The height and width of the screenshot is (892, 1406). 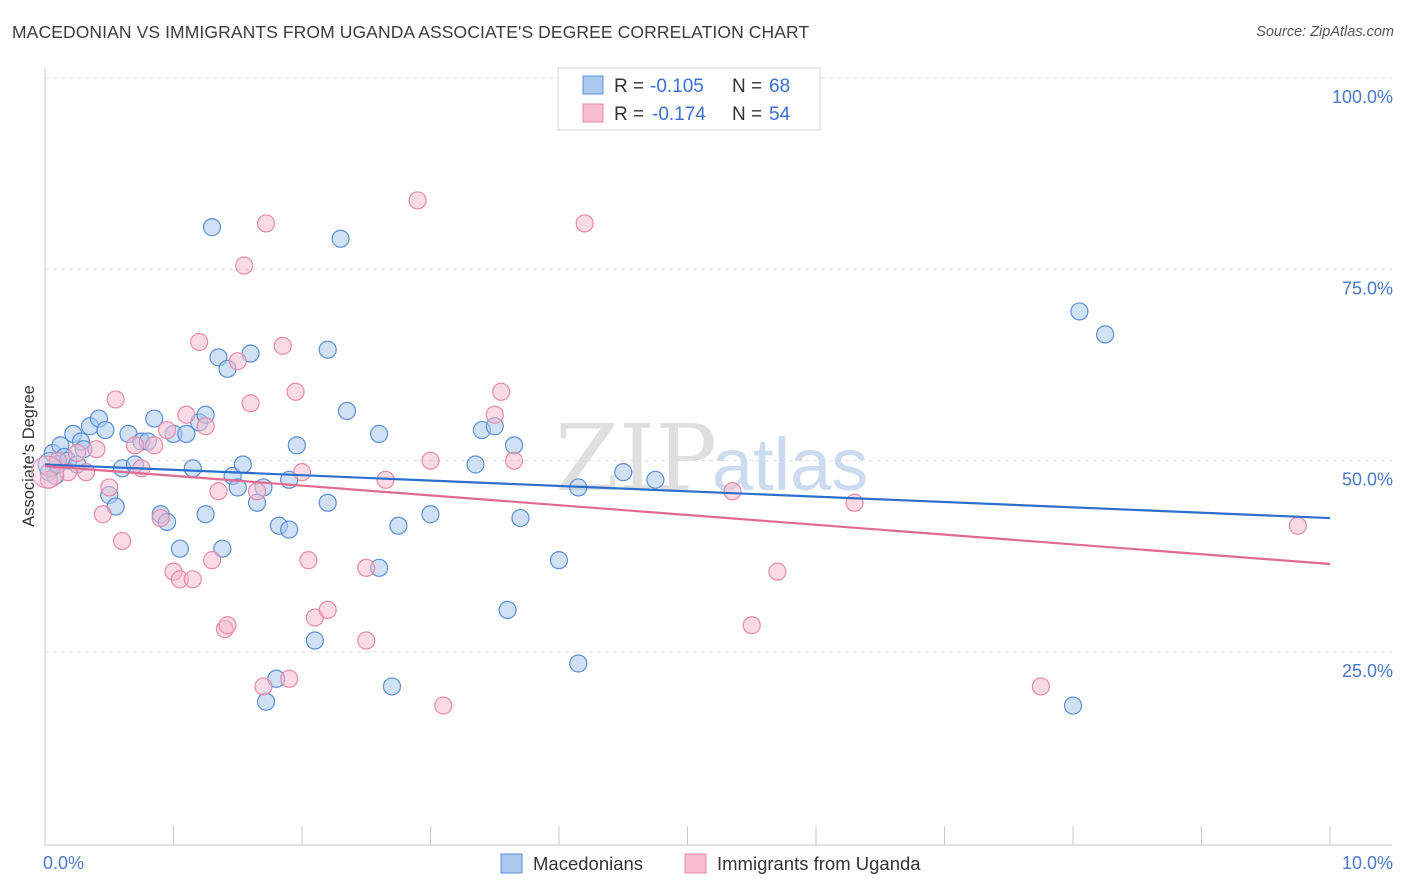 I want to click on legend-r-value-2: -0.174, so click(x=679, y=114).